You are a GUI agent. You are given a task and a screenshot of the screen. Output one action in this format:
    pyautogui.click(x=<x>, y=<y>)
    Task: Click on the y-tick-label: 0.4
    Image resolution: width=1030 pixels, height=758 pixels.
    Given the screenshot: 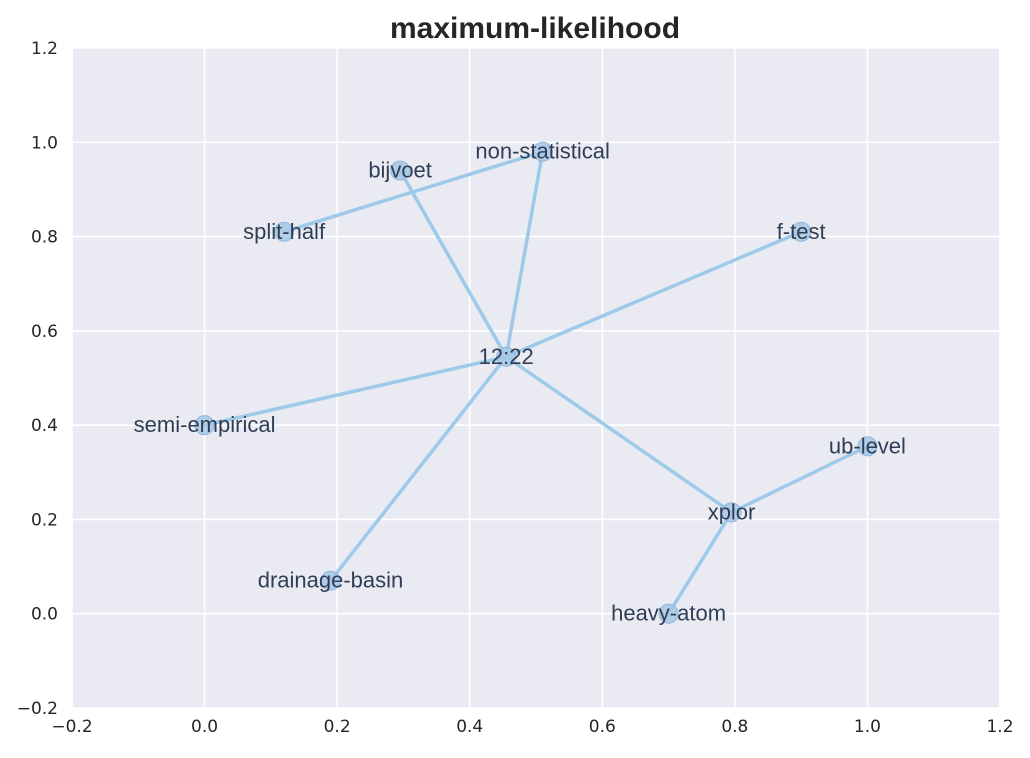 What is the action you would take?
    pyautogui.click(x=44, y=426)
    